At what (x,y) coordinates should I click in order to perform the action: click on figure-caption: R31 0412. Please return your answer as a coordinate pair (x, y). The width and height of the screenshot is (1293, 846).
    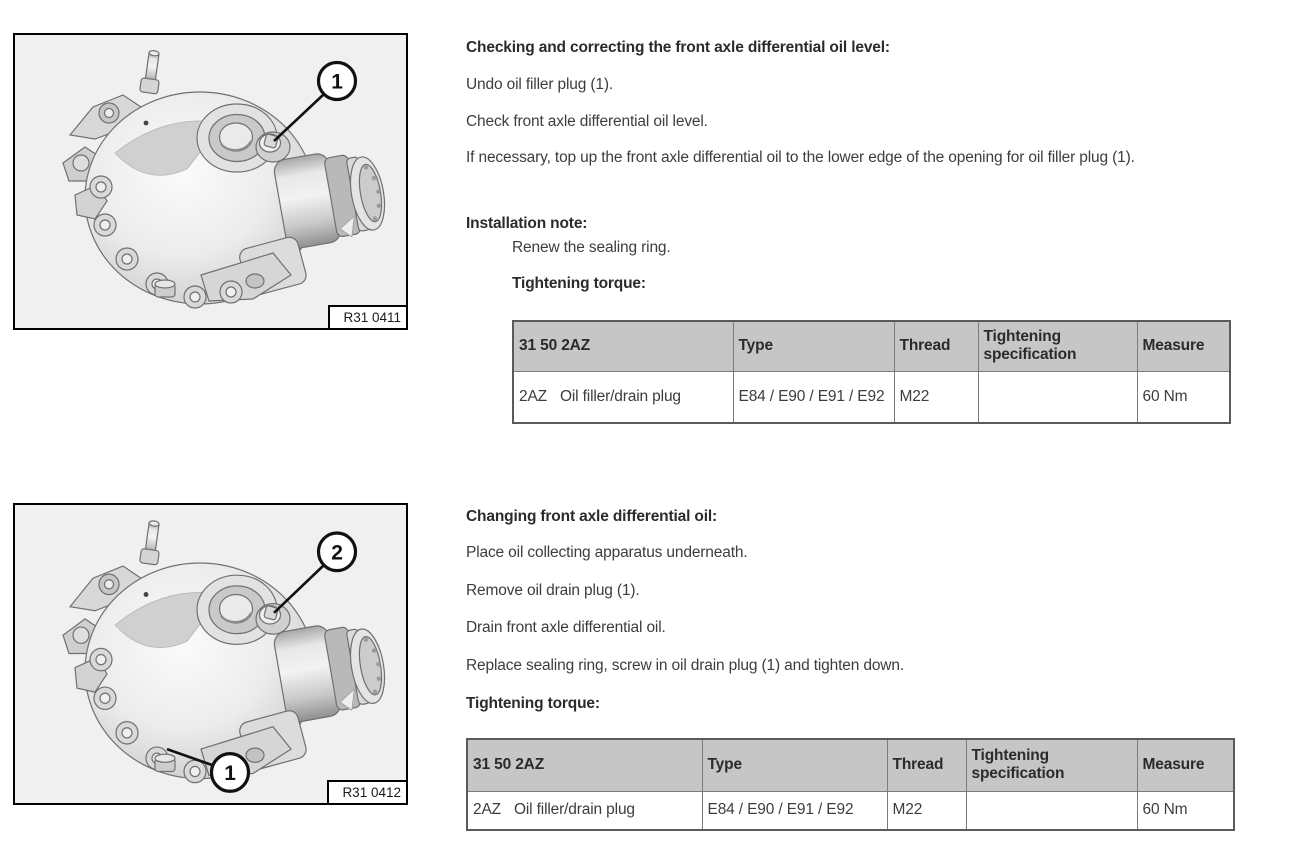
    Looking at the image, I should click on (366, 791).